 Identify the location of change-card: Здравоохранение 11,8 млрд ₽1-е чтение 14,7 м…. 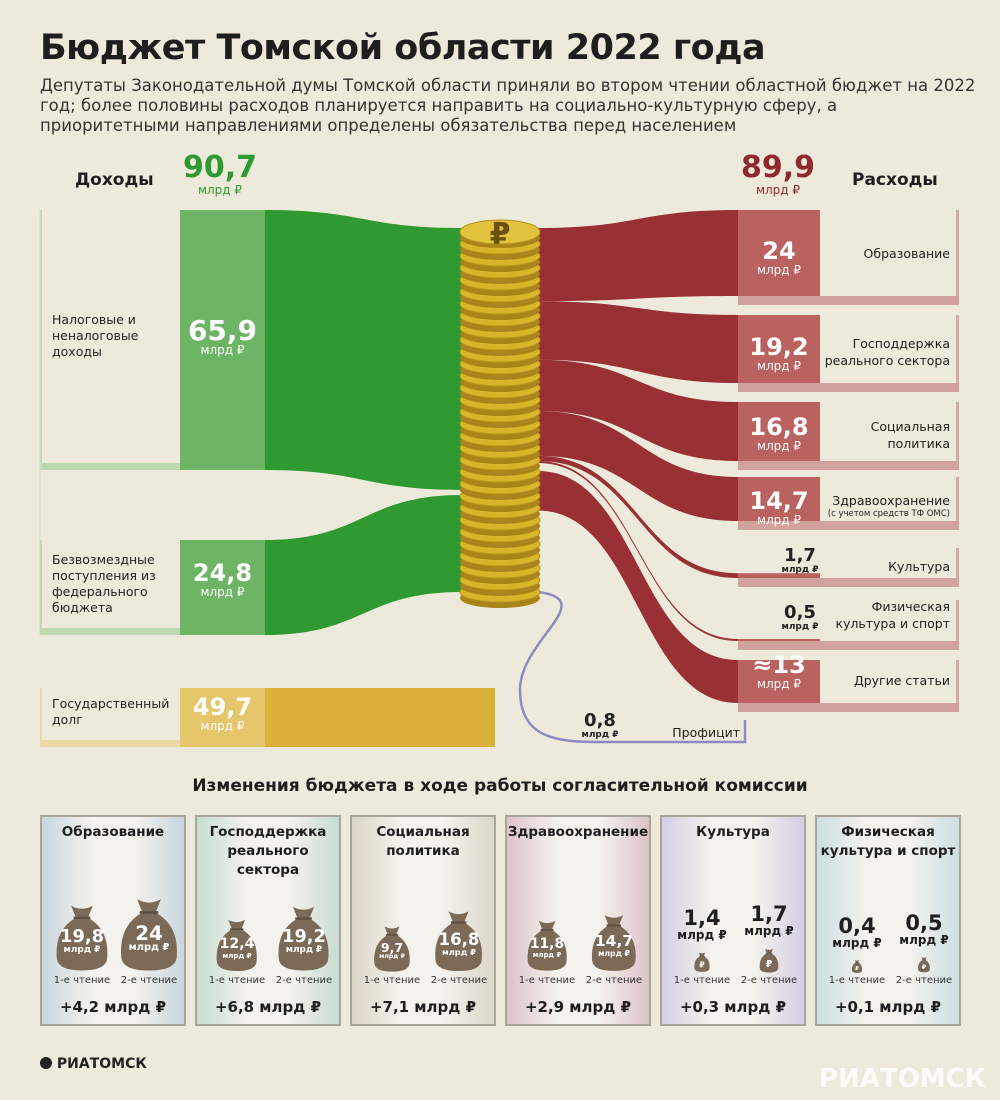
(578, 920).